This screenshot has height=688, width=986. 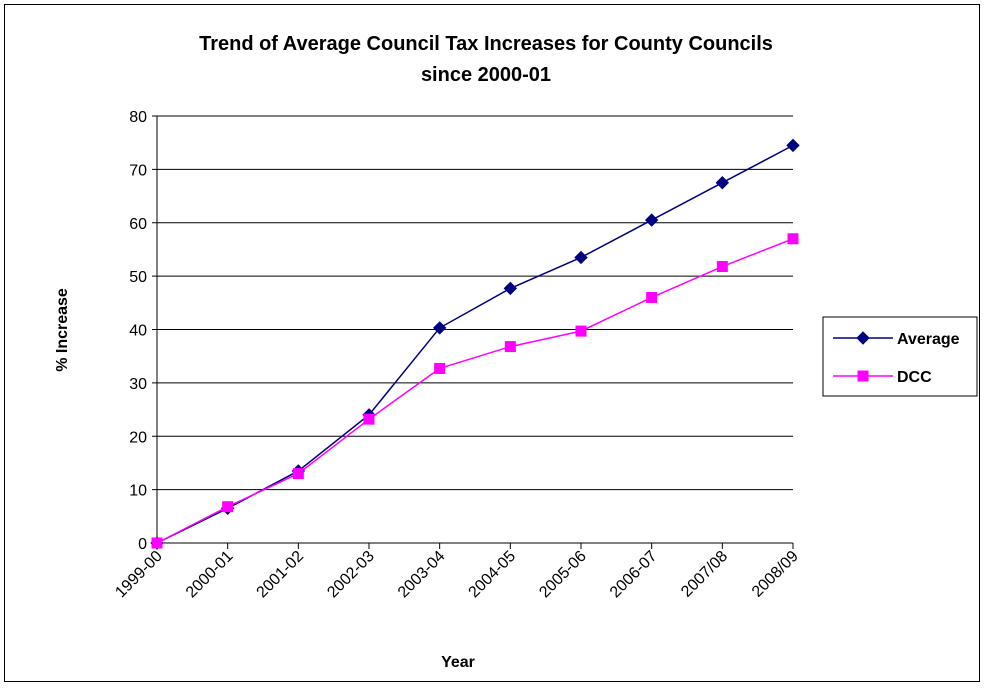 I want to click on x-tick-label: 1999-00, so click(x=139, y=575).